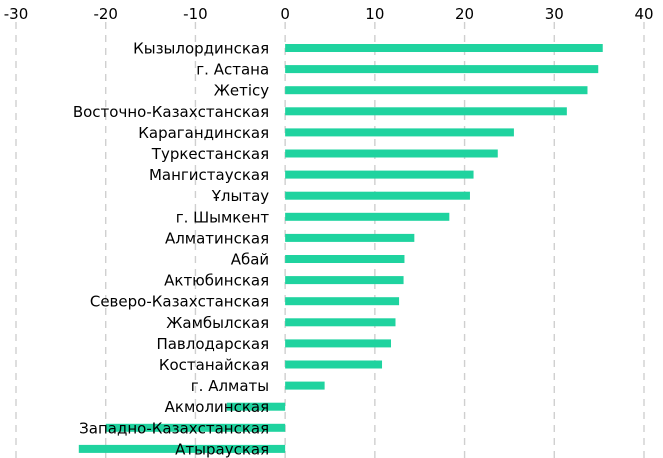 The image size is (663, 458). Describe the element at coordinates (209, 175) in the screenshot. I see `category-label: Мангистауская` at that location.